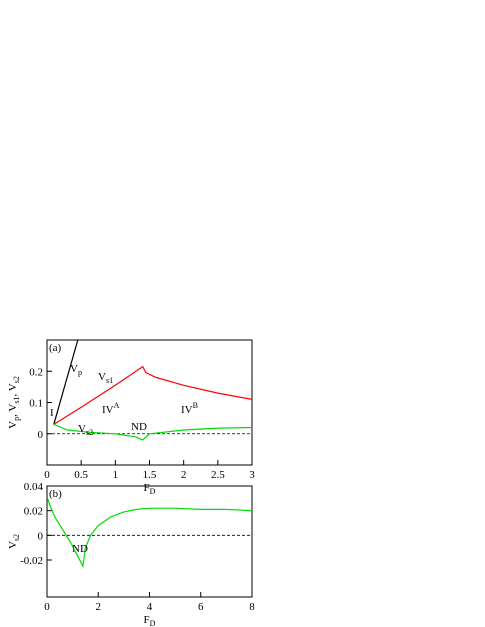 This screenshot has height=627, width=485. Describe the element at coordinates (150, 475) in the screenshot. I see `x-tick-label: 1.5` at that location.